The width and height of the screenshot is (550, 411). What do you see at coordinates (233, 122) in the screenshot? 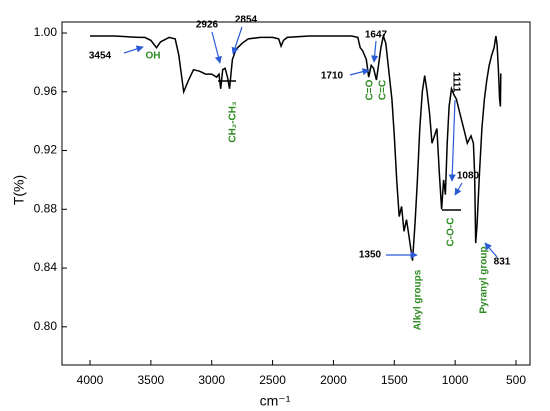
I see `annotation: CH₂-CH₃` at bounding box center [233, 122].